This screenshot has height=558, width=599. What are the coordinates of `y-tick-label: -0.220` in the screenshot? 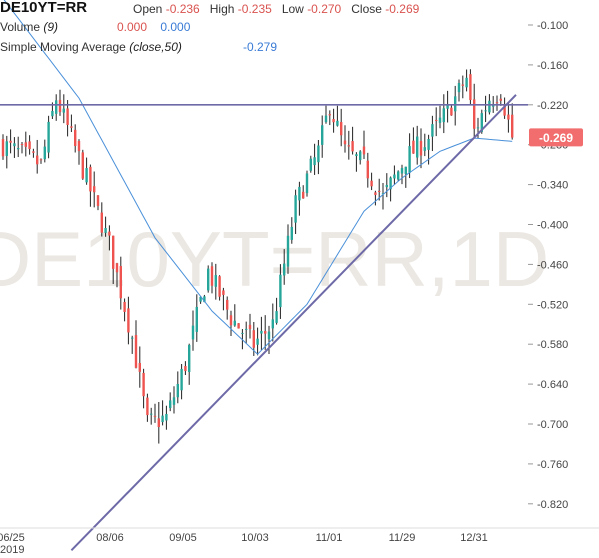 It's located at (552, 106).